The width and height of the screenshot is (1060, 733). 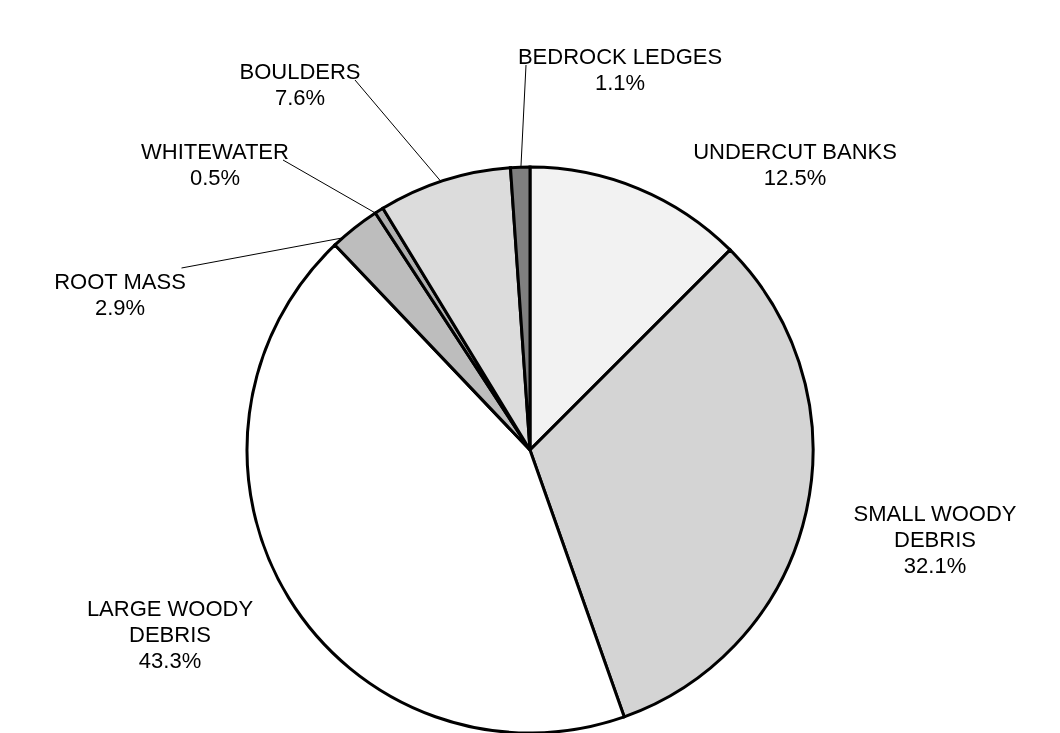 I want to click on data-label: 32.1%, so click(x=935, y=565).